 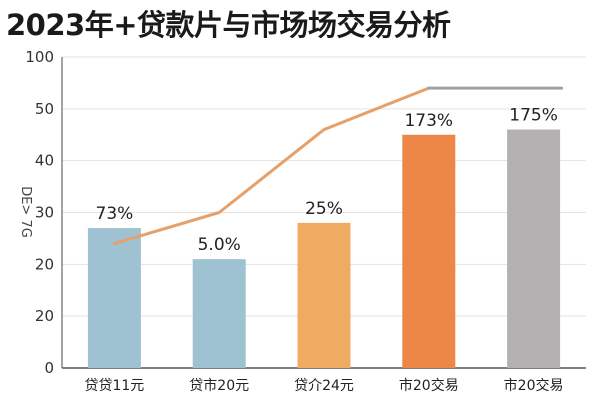 I want to click on y-tick-label: 100, so click(x=39, y=57).